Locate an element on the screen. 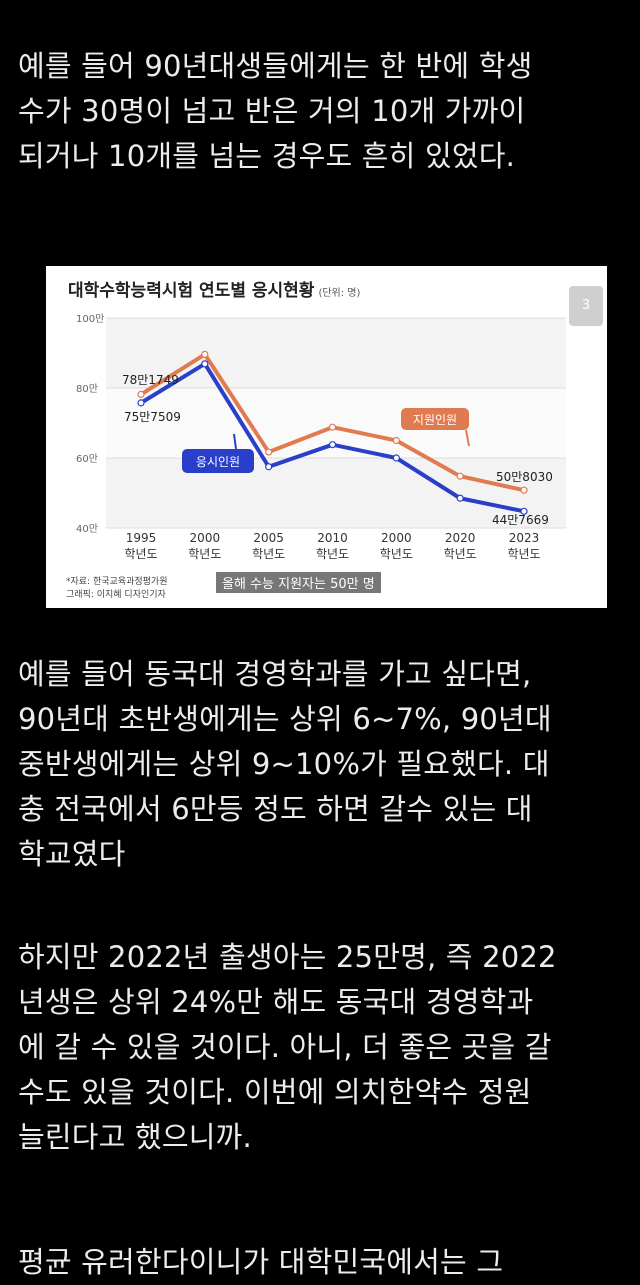 This screenshot has height=1285, width=640. legend-applicants-box is located at coordinates (435, 419).